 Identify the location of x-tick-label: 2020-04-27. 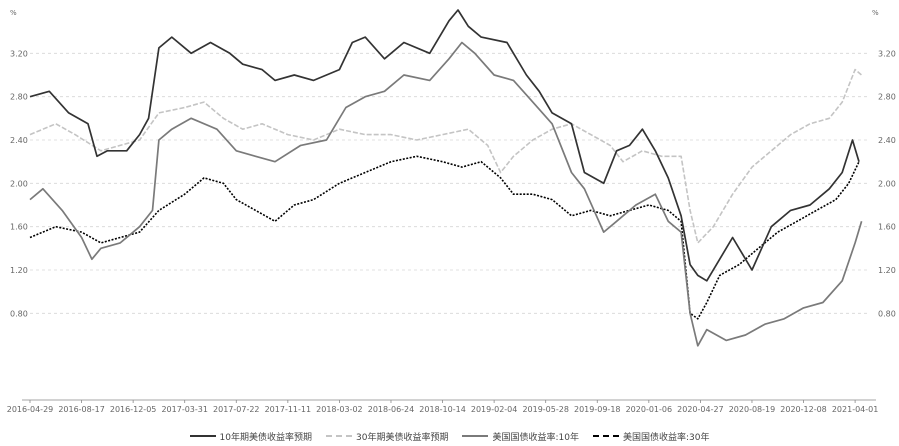
(700, 409).